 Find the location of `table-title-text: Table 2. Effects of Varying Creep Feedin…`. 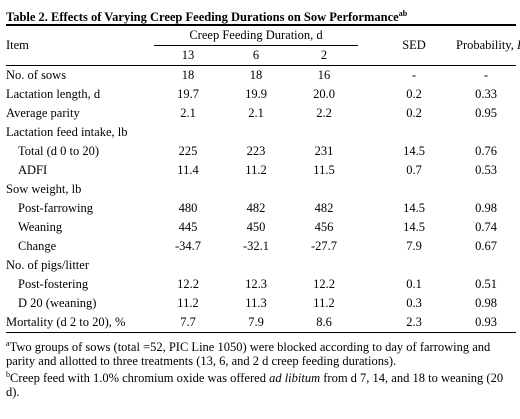

table-title-text: Table 2. Effects of Varying Creep Feedin… is located at coordinates (202, 17).